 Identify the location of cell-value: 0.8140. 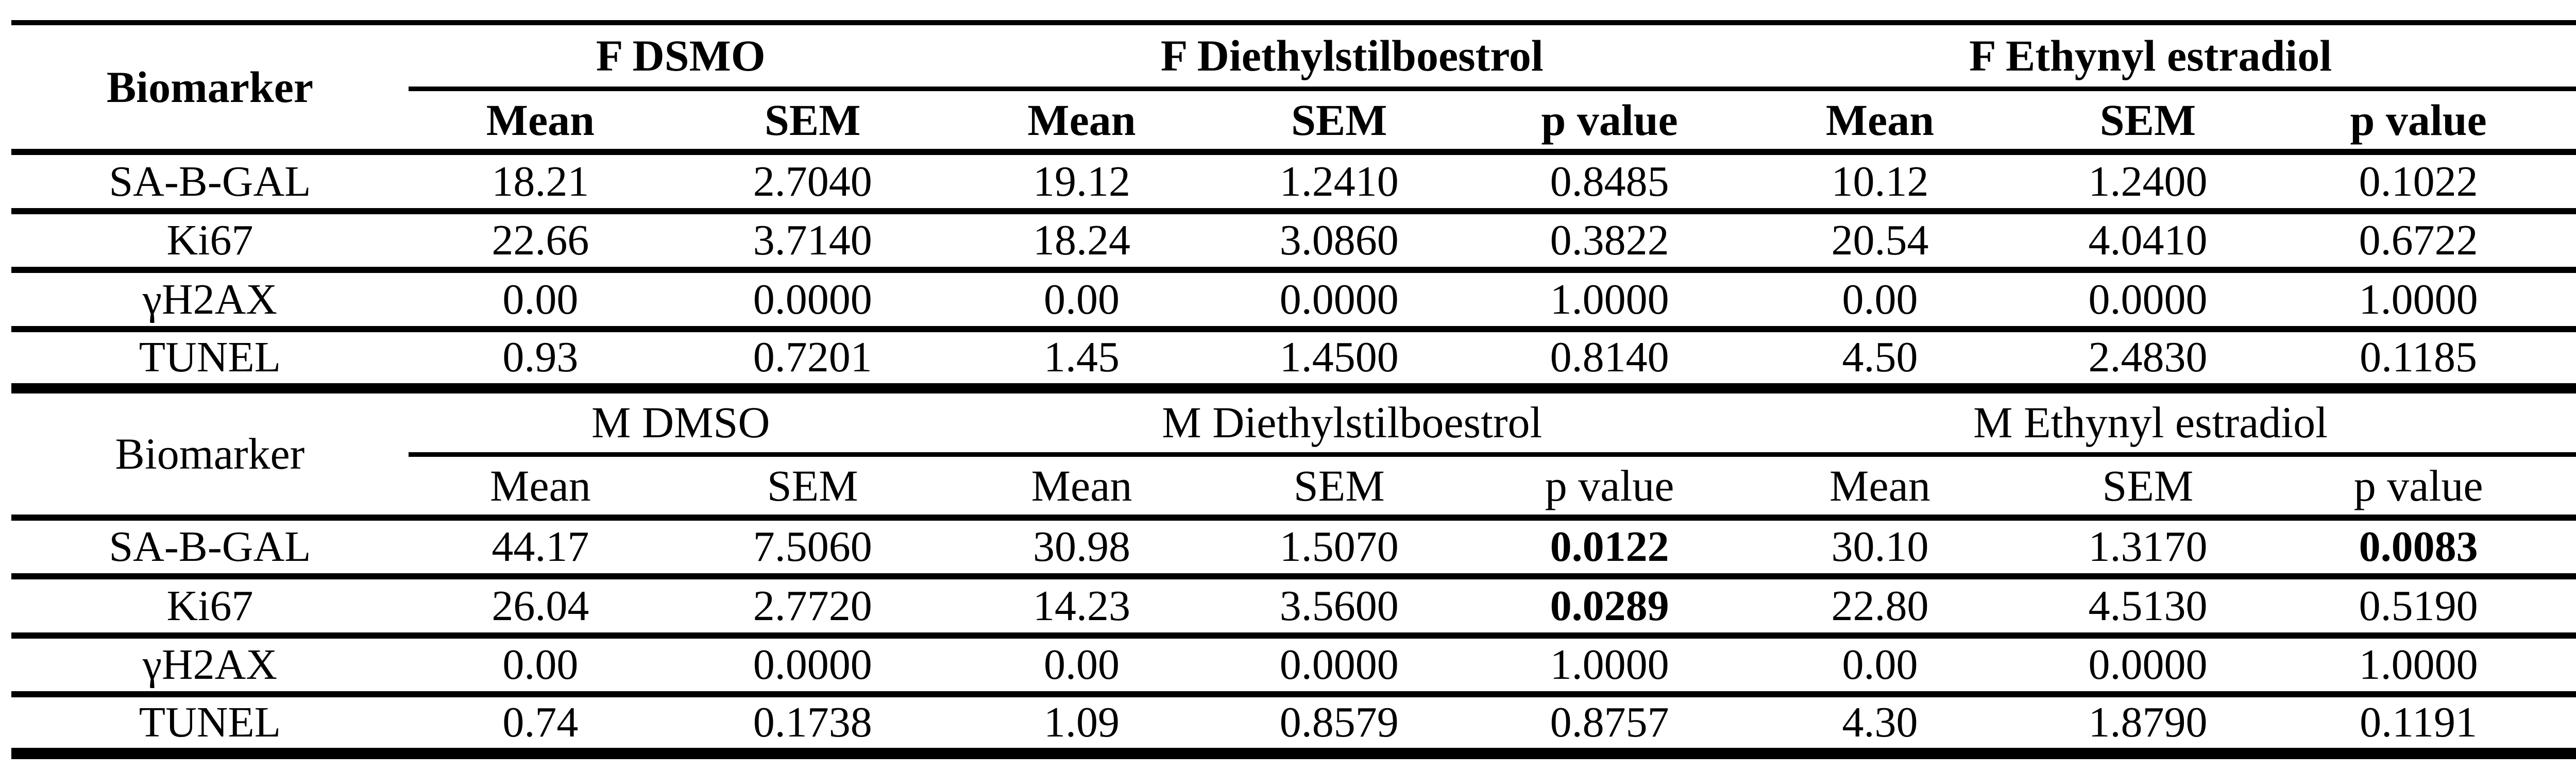
(1610, 361).